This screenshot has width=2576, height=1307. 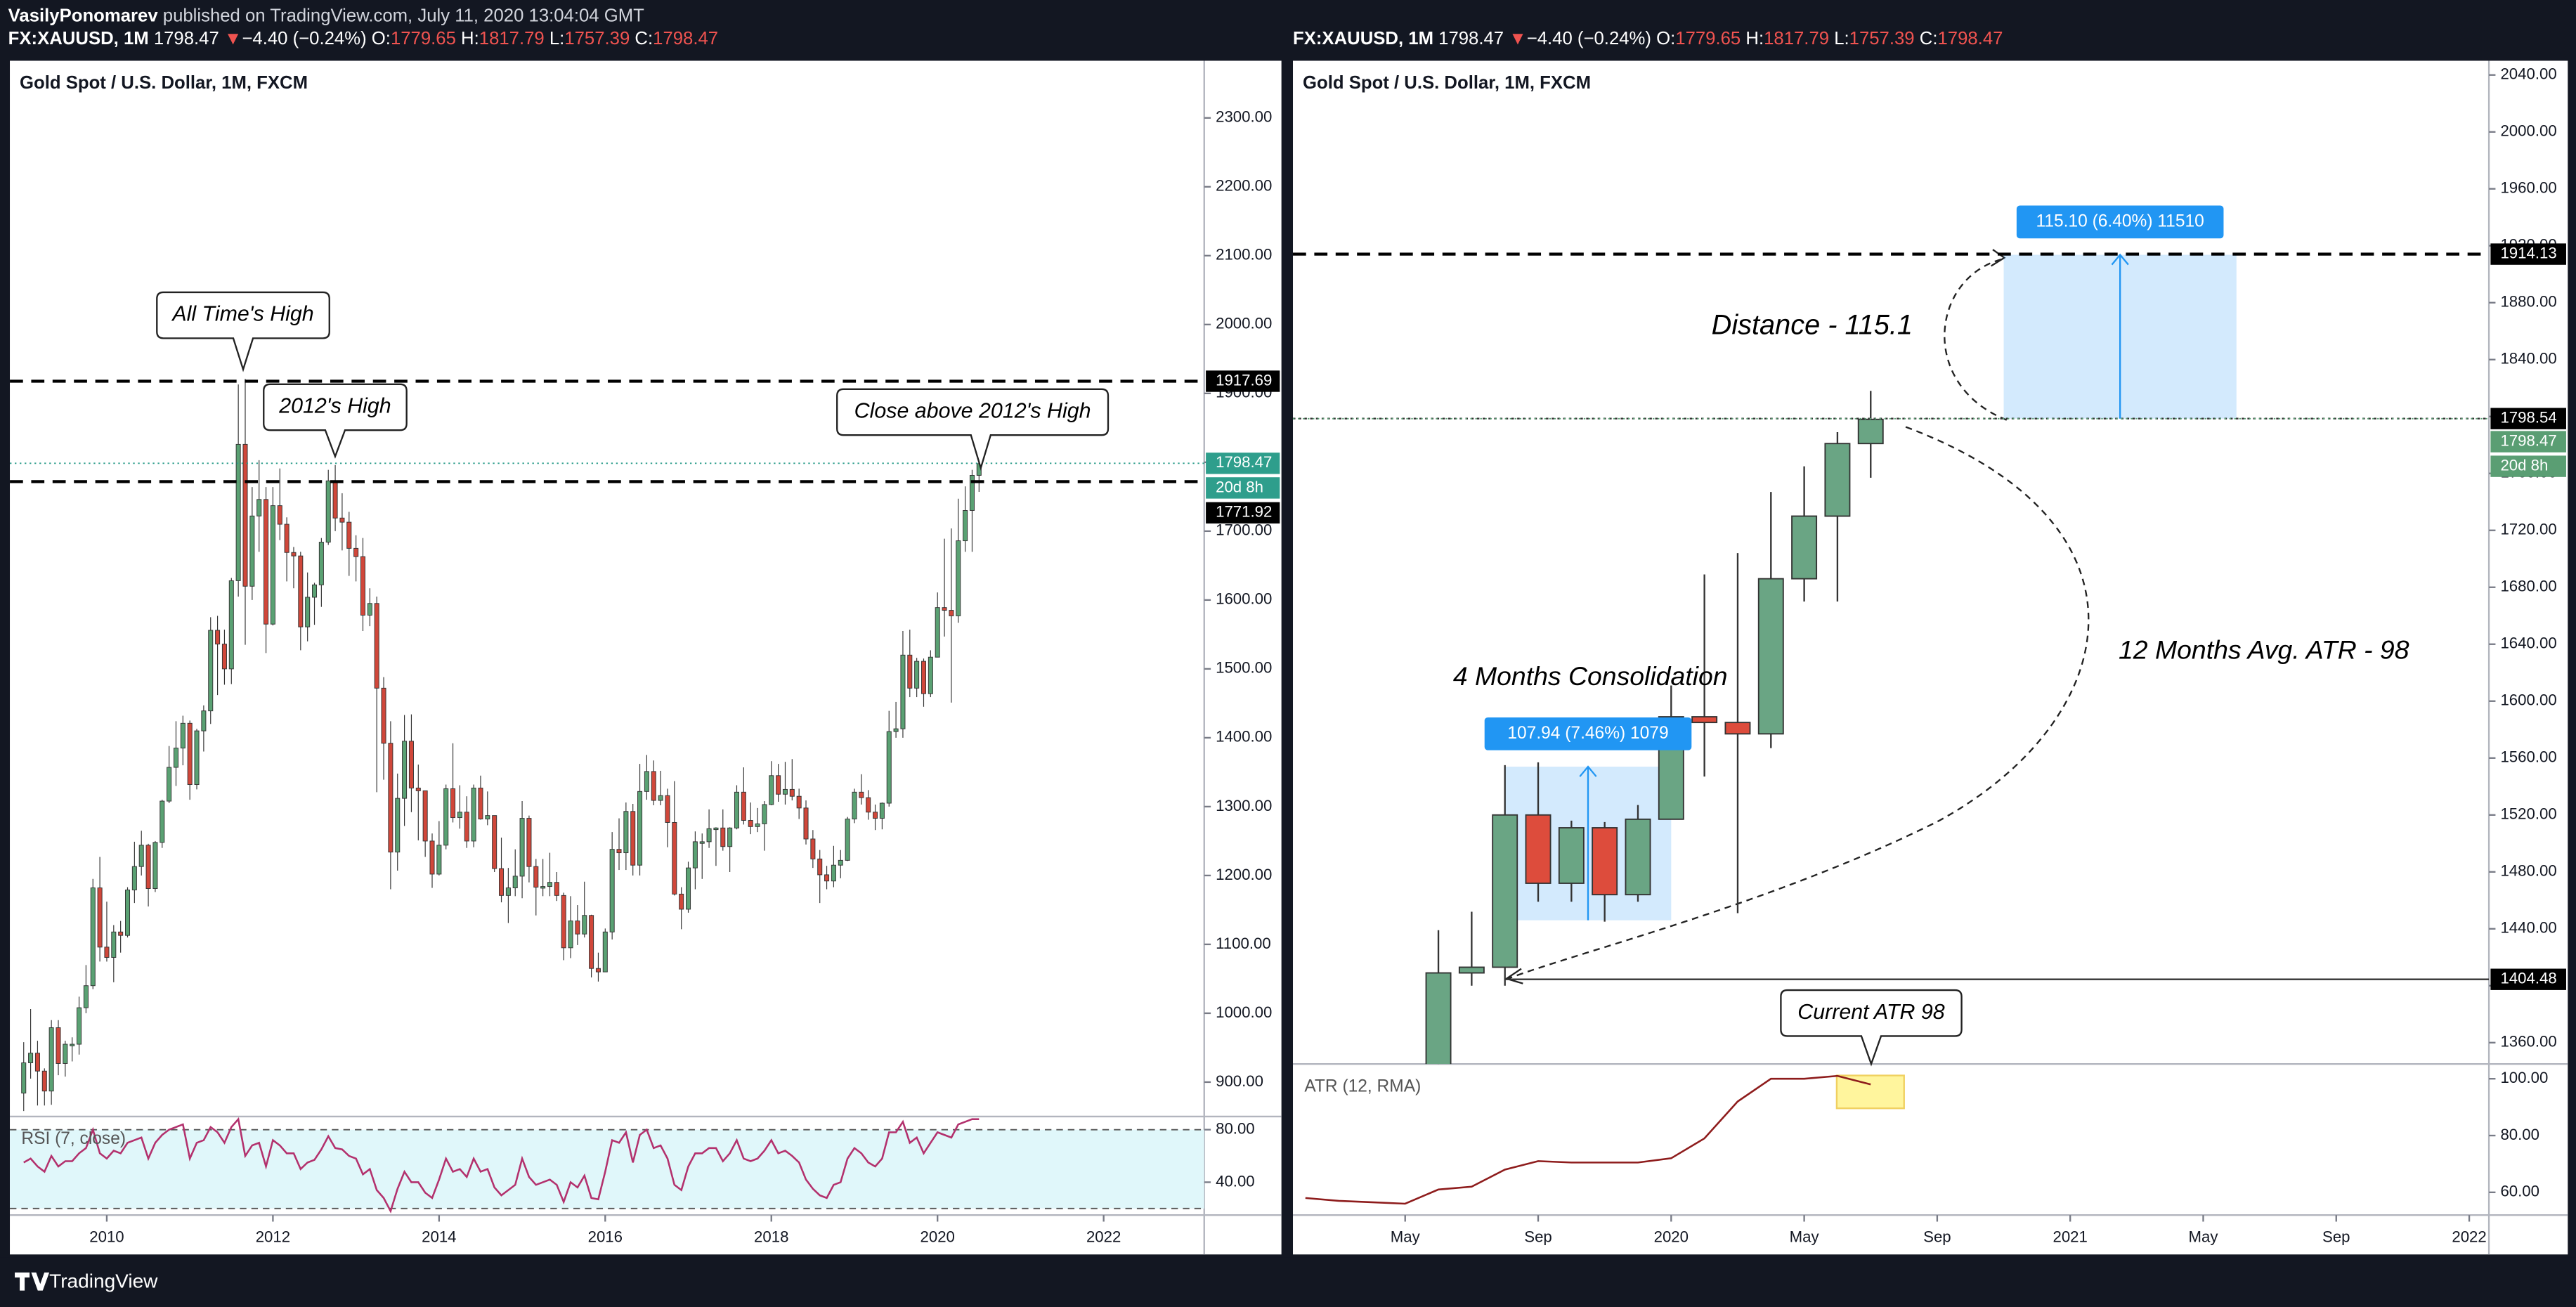 I want to click on x-tick-label: 2016, so click(x=605, y=1237).